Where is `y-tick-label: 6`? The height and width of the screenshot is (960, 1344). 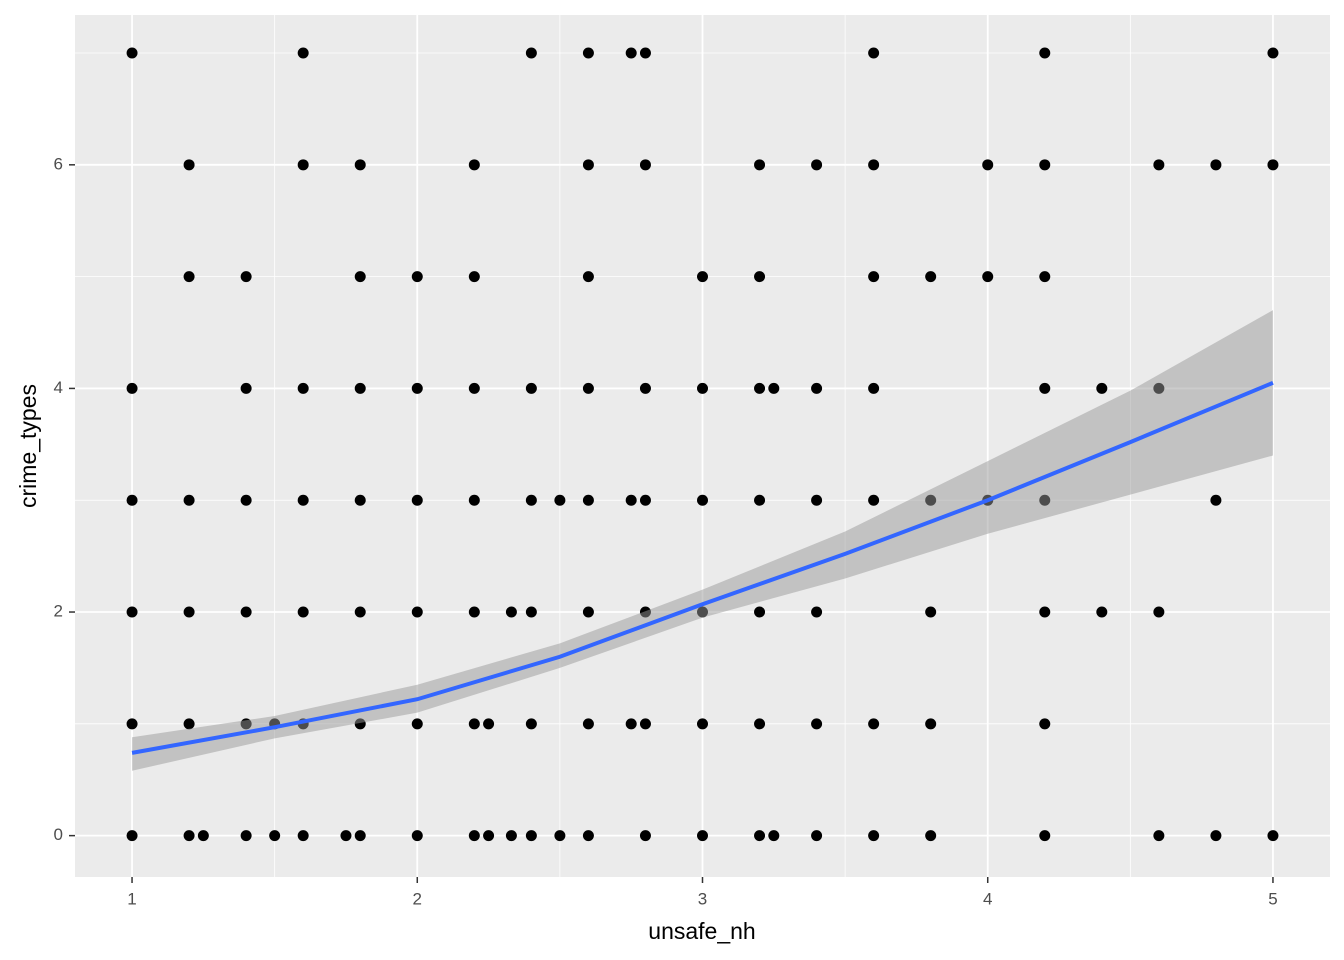
y-tick-label: 6 is located at coordinates (58, 163).